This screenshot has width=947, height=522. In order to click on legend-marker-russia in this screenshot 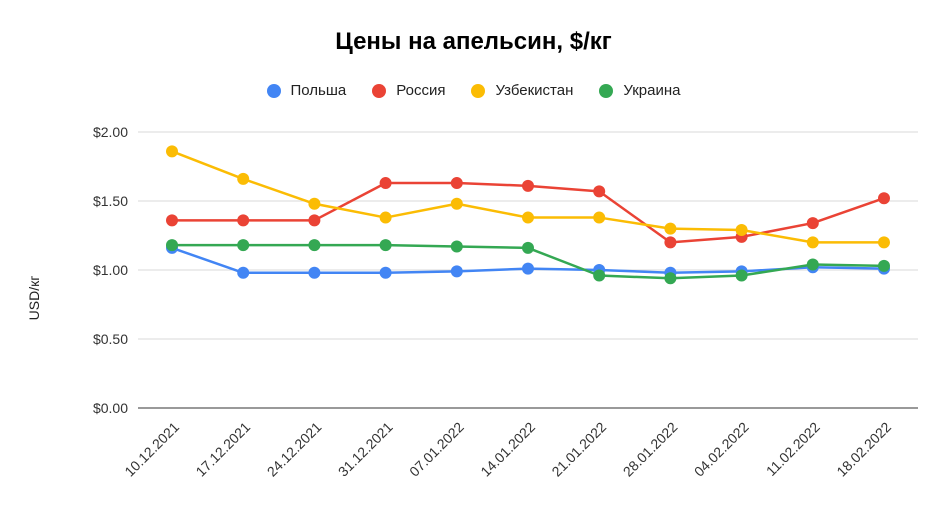, I will do `click(379, 90)`.